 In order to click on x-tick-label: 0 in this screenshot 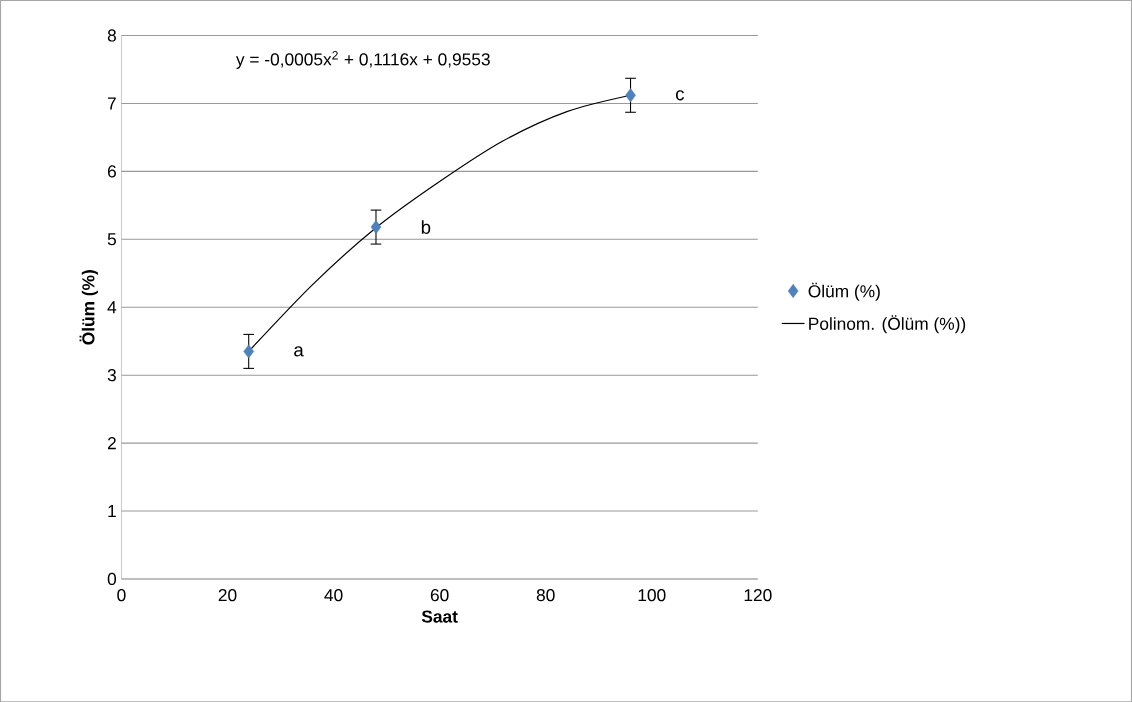, I will do `click(121, 595)`.